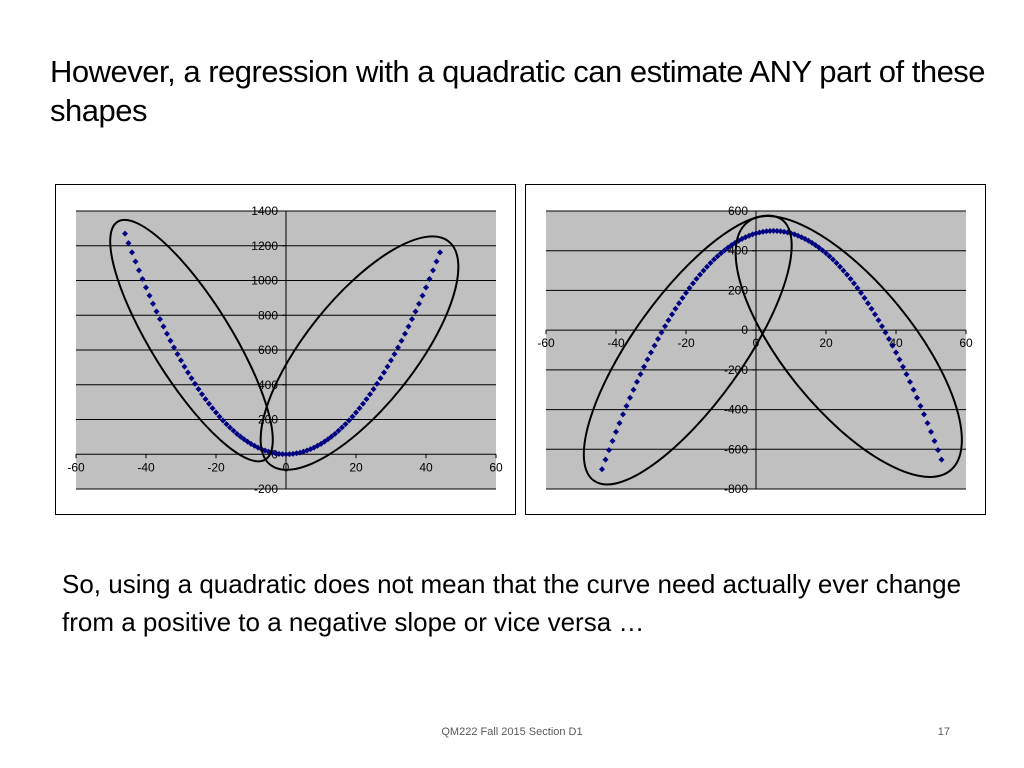 The image size is (1024, 768). Describe the element at coordinates (736, 410) in the screenshot. I see `y-tick-label: -400` at that location.